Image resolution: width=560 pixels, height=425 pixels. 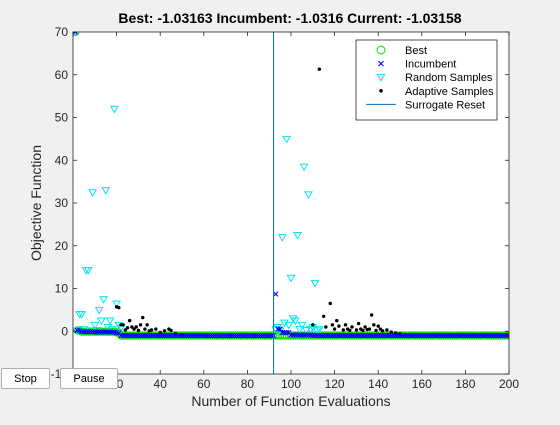 What do you see at coordinates (89, 378) in the screenshot?
I see `pause-button: Pause` at bounding box center [89, 378].